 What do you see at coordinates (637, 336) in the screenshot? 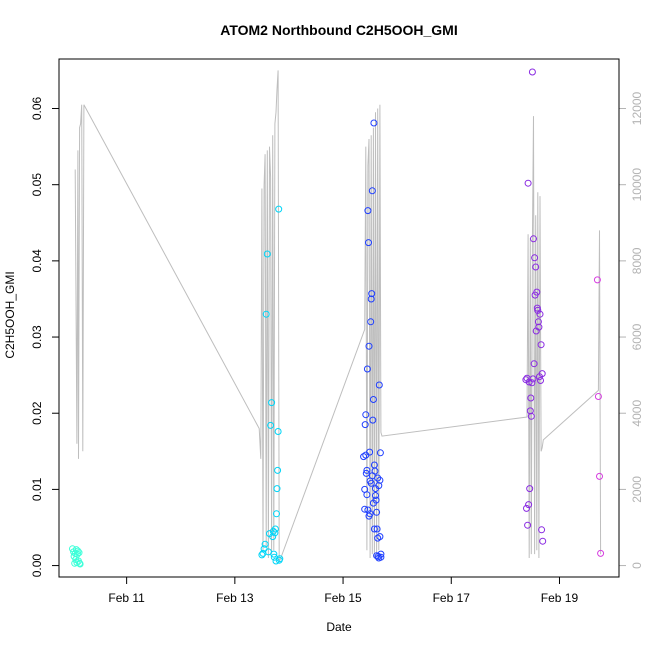
I see `y2-tick-label: 6000` at bounding box center [637, 336].